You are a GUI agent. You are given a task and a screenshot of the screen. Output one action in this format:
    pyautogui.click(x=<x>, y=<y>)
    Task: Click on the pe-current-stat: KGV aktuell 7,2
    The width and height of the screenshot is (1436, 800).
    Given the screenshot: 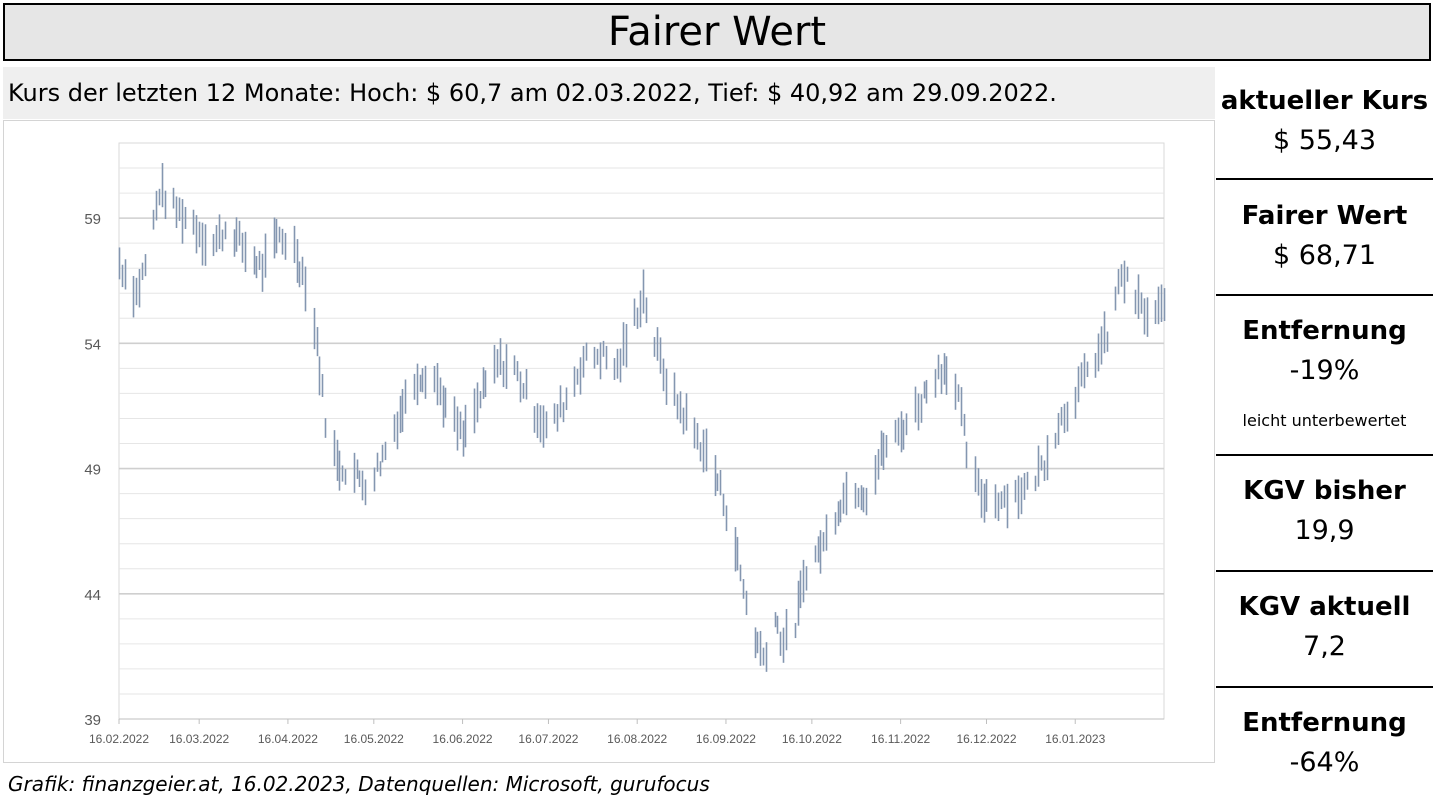 What is the action you would take?
    pyautogui.click(x=1324, y=628)
    